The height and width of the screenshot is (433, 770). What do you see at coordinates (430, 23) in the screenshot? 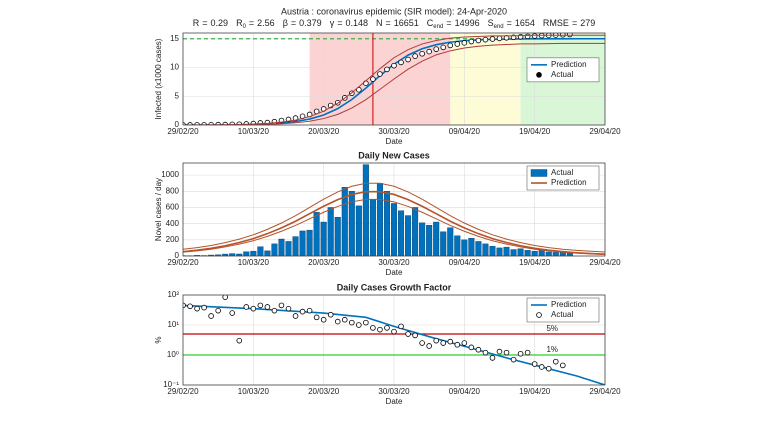
I see `stat-symbol: C` at bounding box center [430, 23].